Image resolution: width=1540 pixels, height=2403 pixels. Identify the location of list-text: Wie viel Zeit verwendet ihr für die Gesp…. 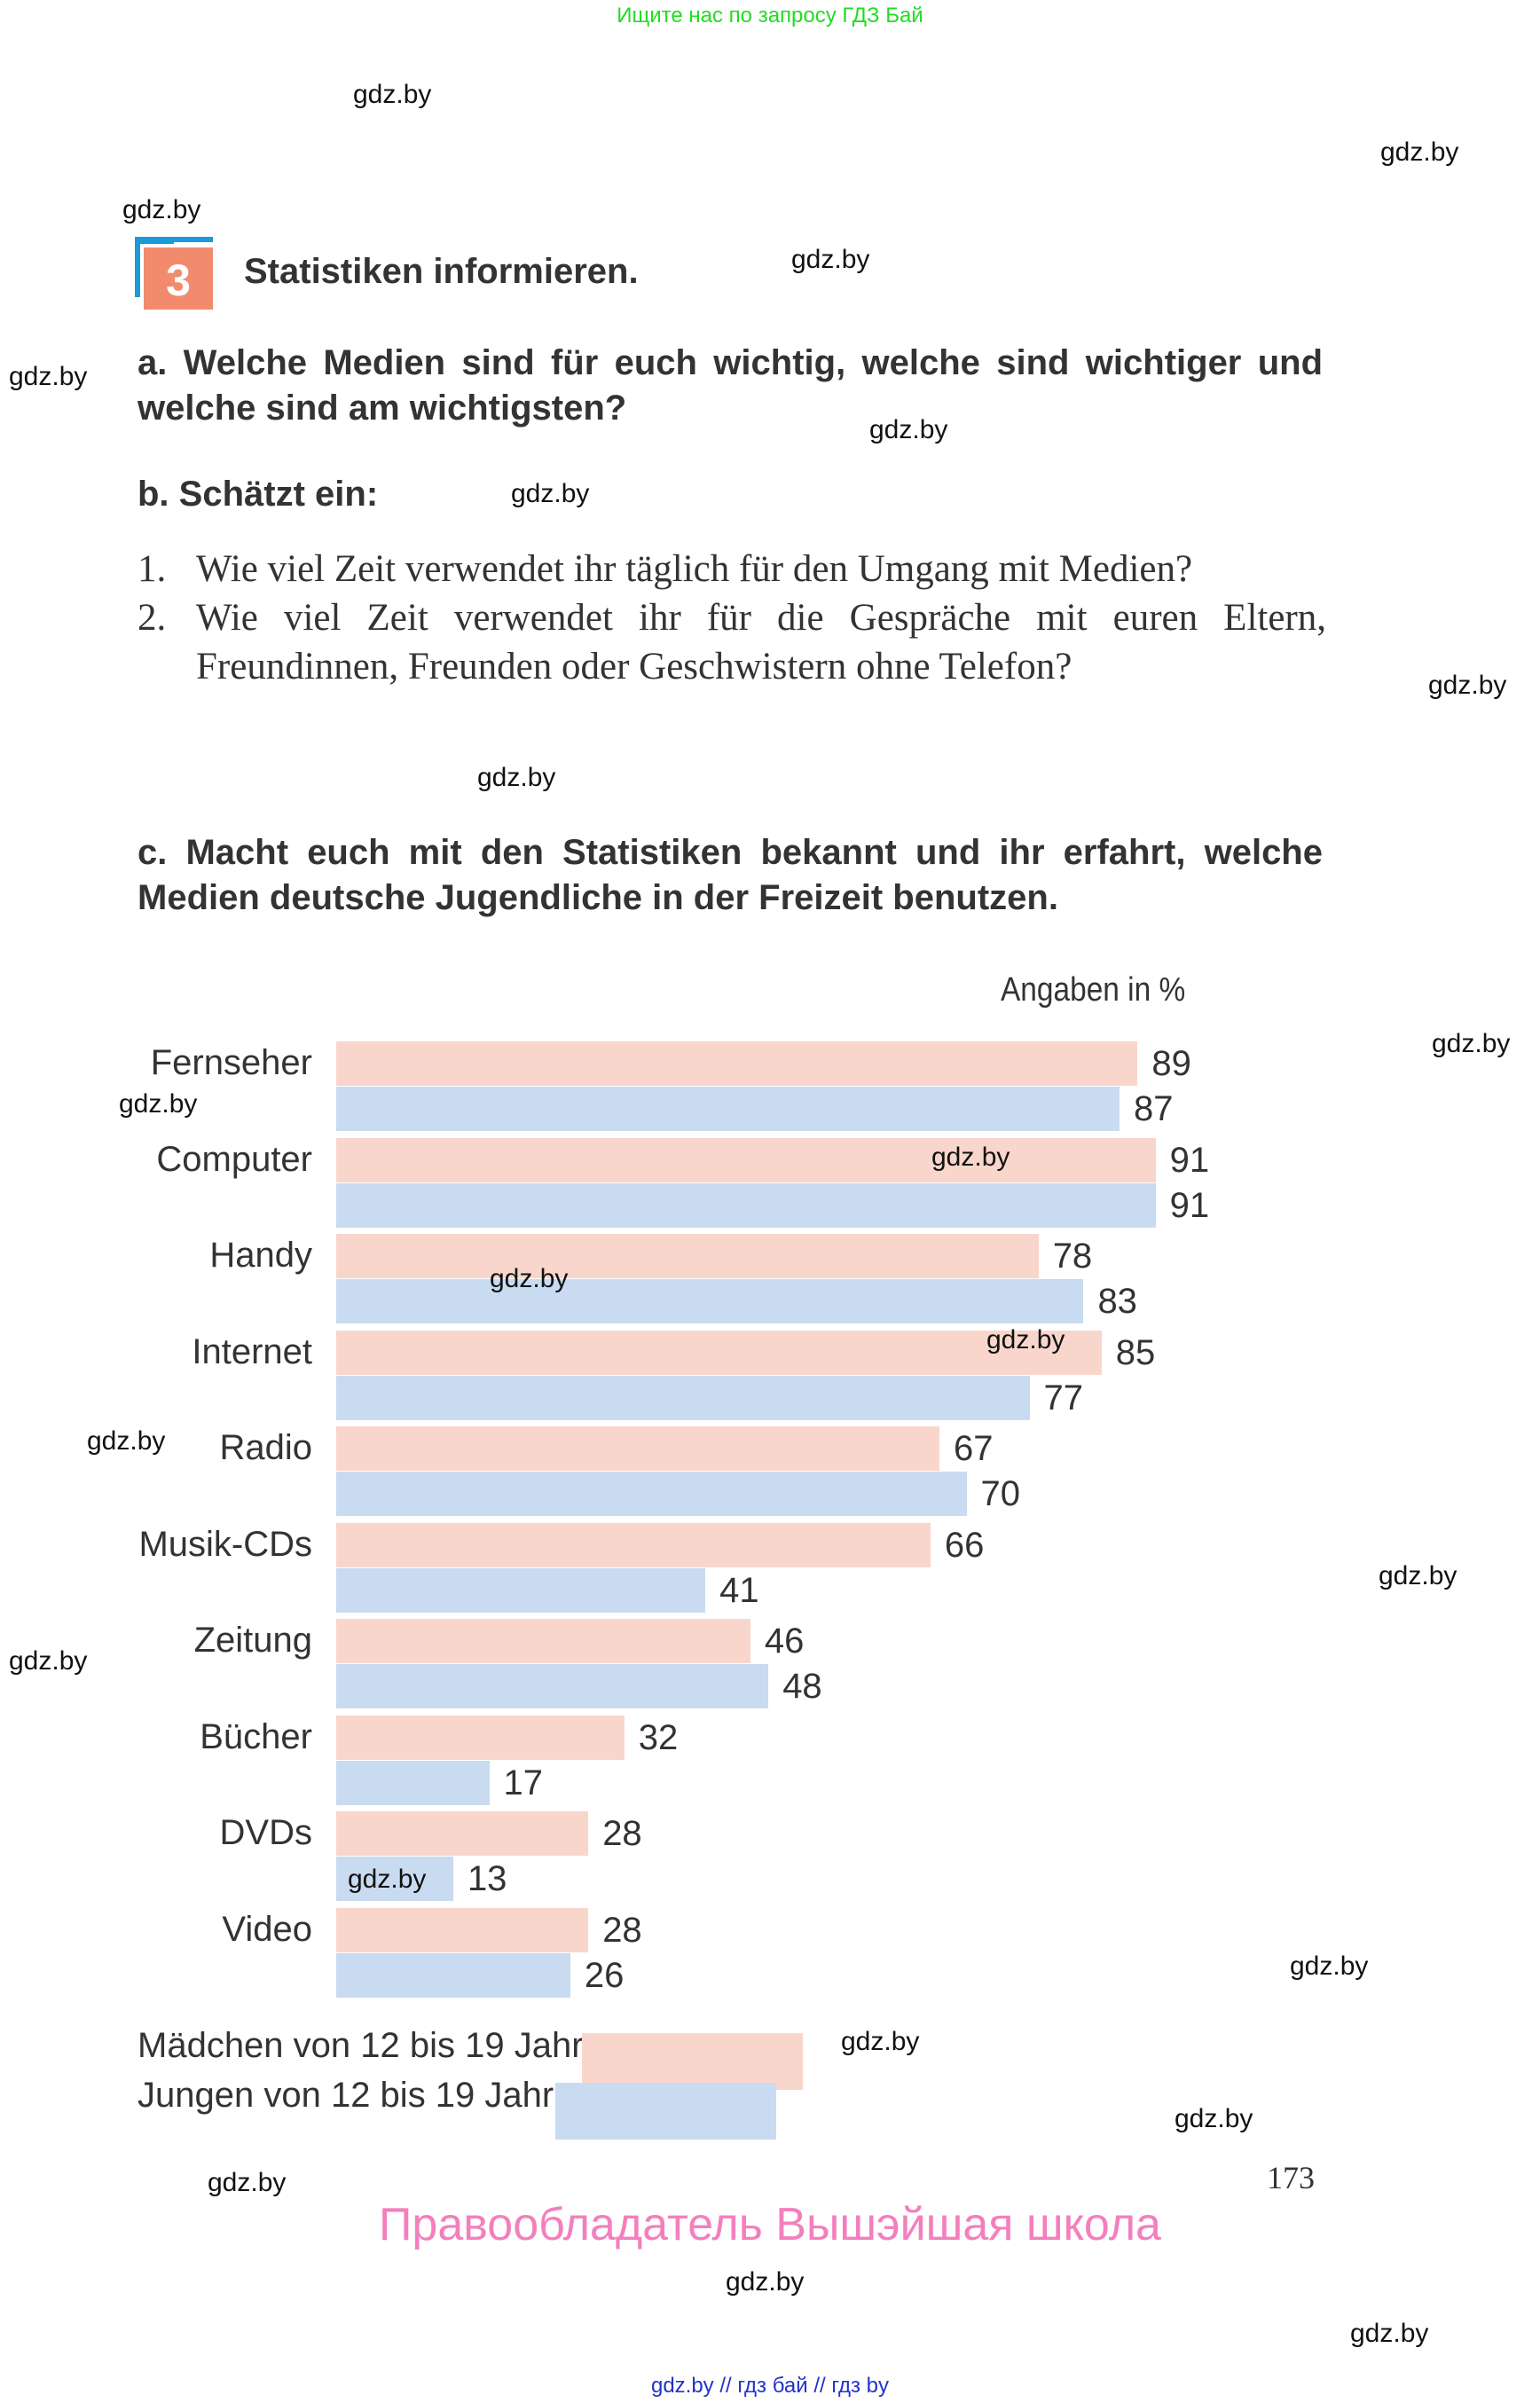
(761, 642).